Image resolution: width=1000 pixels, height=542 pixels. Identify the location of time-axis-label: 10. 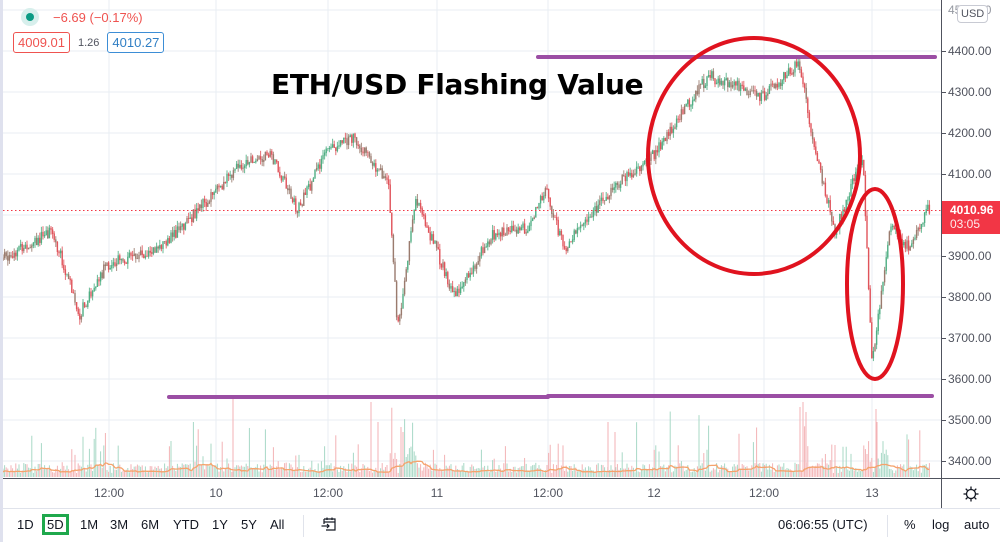
(216, 493).